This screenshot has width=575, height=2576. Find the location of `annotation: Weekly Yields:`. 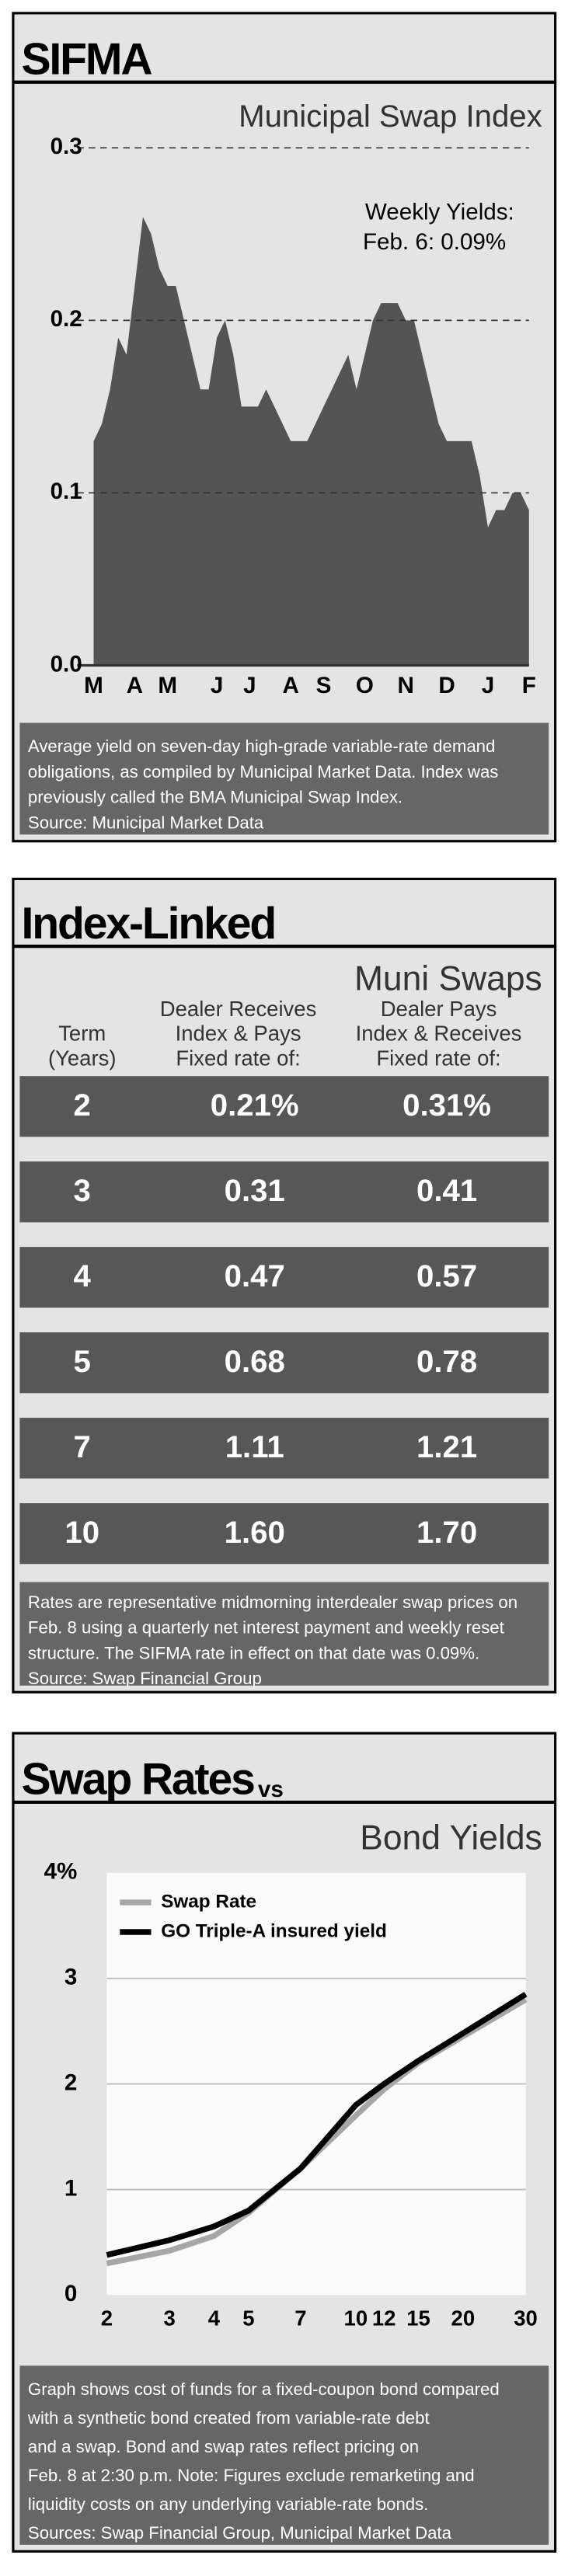

annotation: Weekly Yields: is located at coordinates (439, 212).